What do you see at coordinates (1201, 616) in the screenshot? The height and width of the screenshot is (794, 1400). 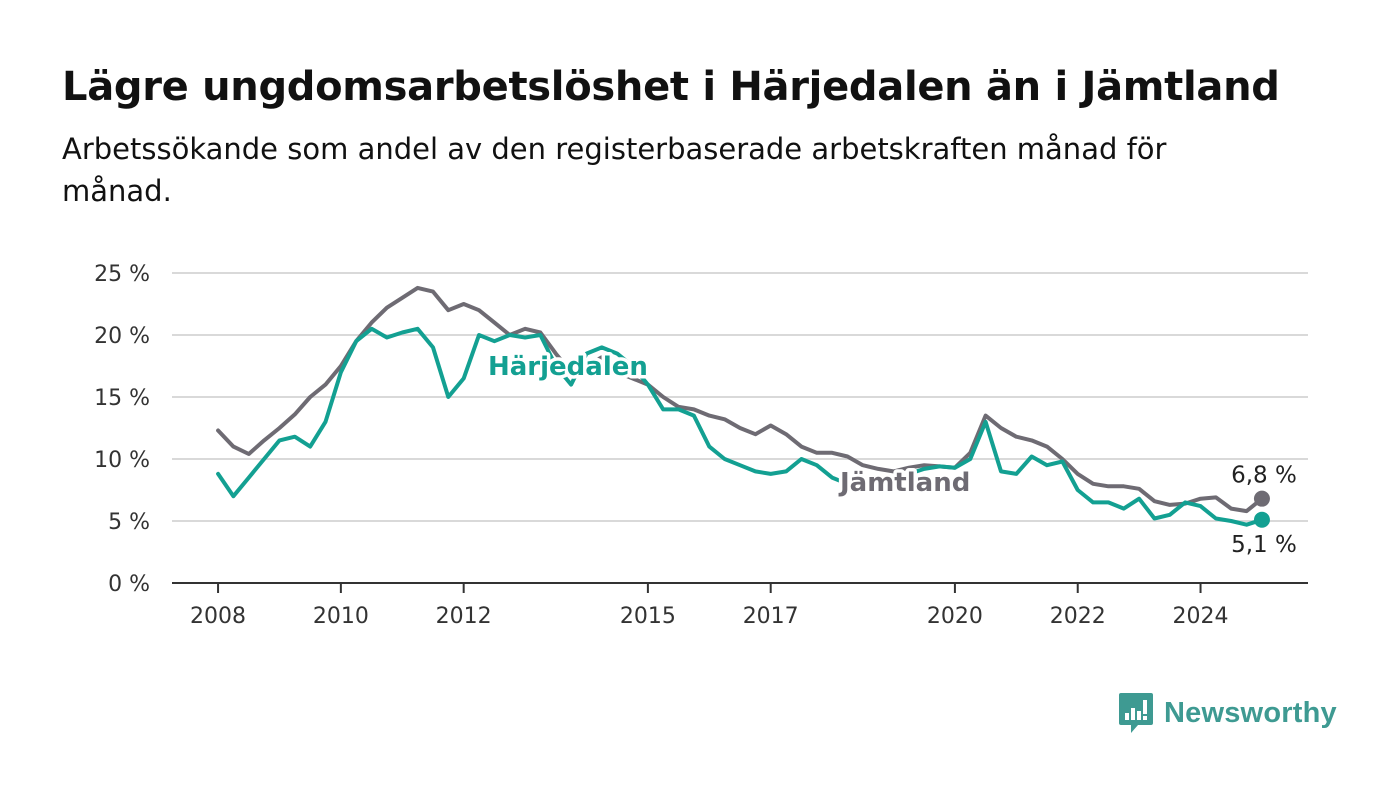 I see `x-tick-label: 2024` at bounding box center [1201, 616].